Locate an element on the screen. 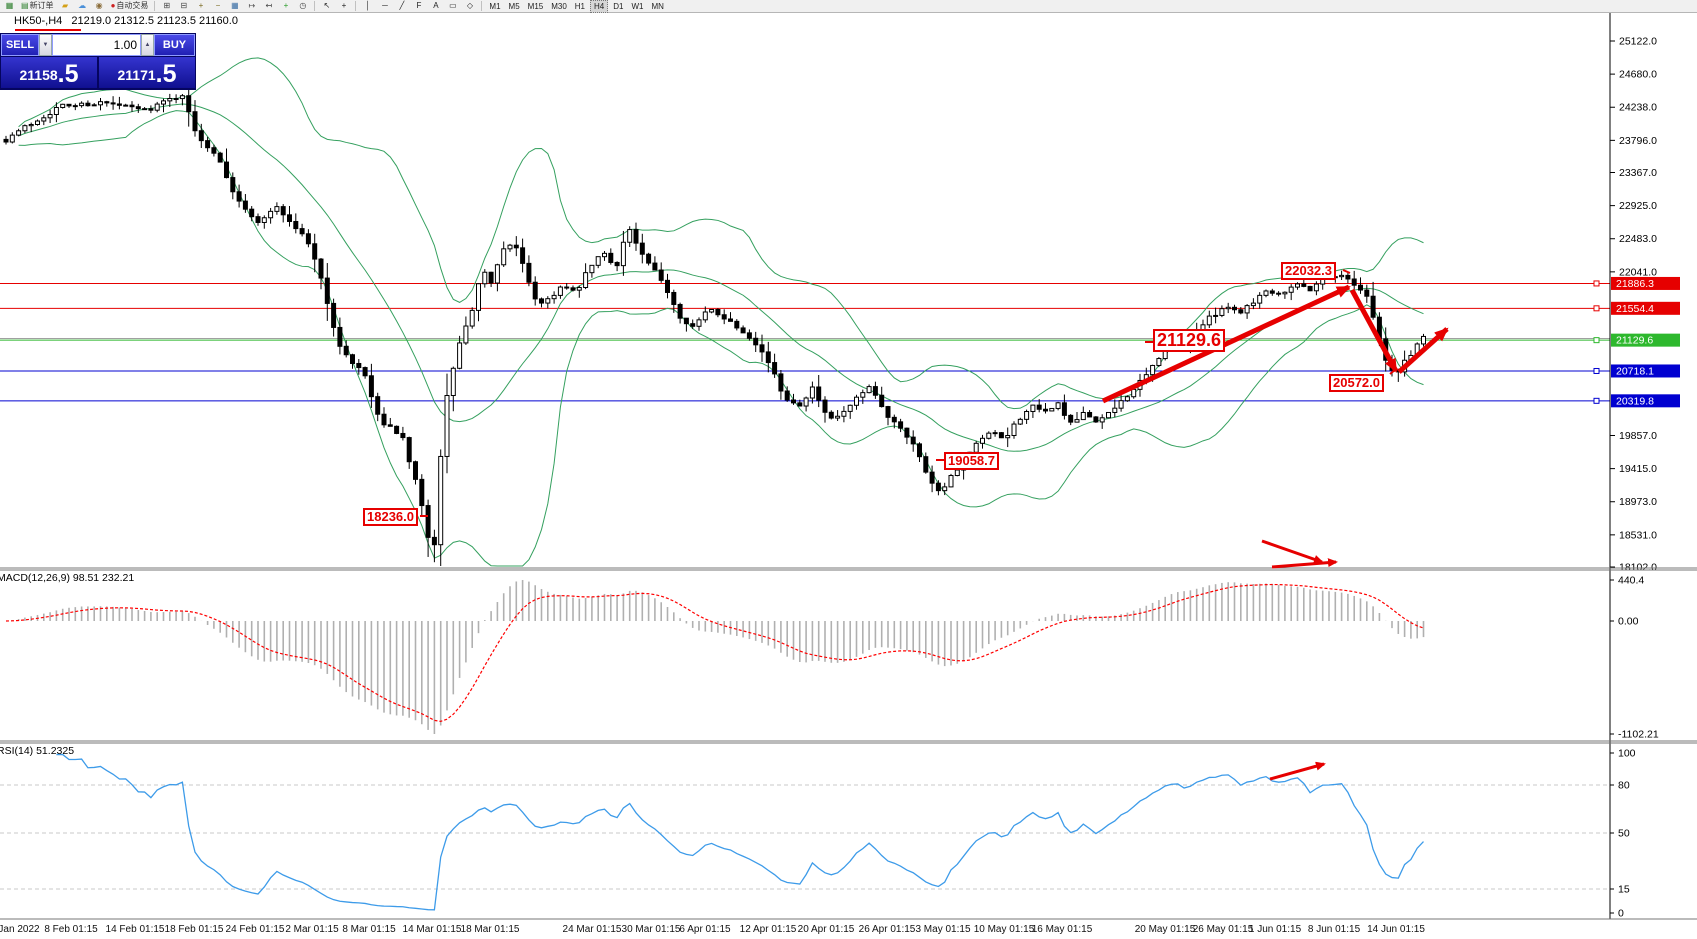 The image size is (1697, 939). ohlc-values: 21219.0 21312.5 21123.5 21160.0 is located at coordinates (154, 21).